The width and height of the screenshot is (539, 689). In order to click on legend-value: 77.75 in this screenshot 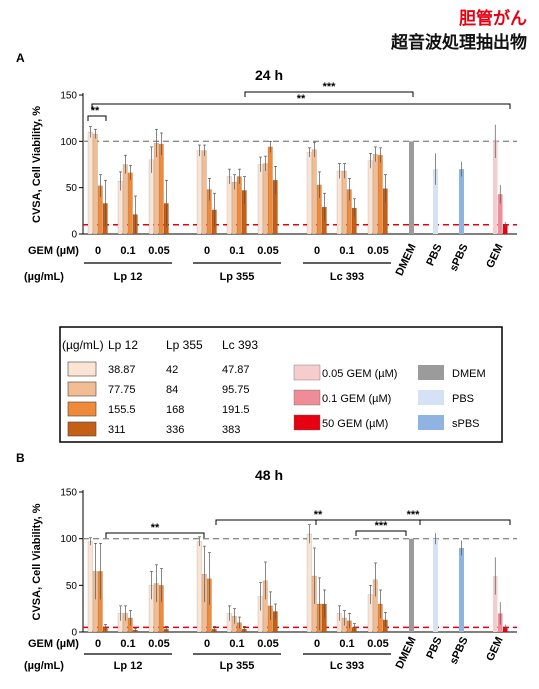, I will do `click(122, 390)`.